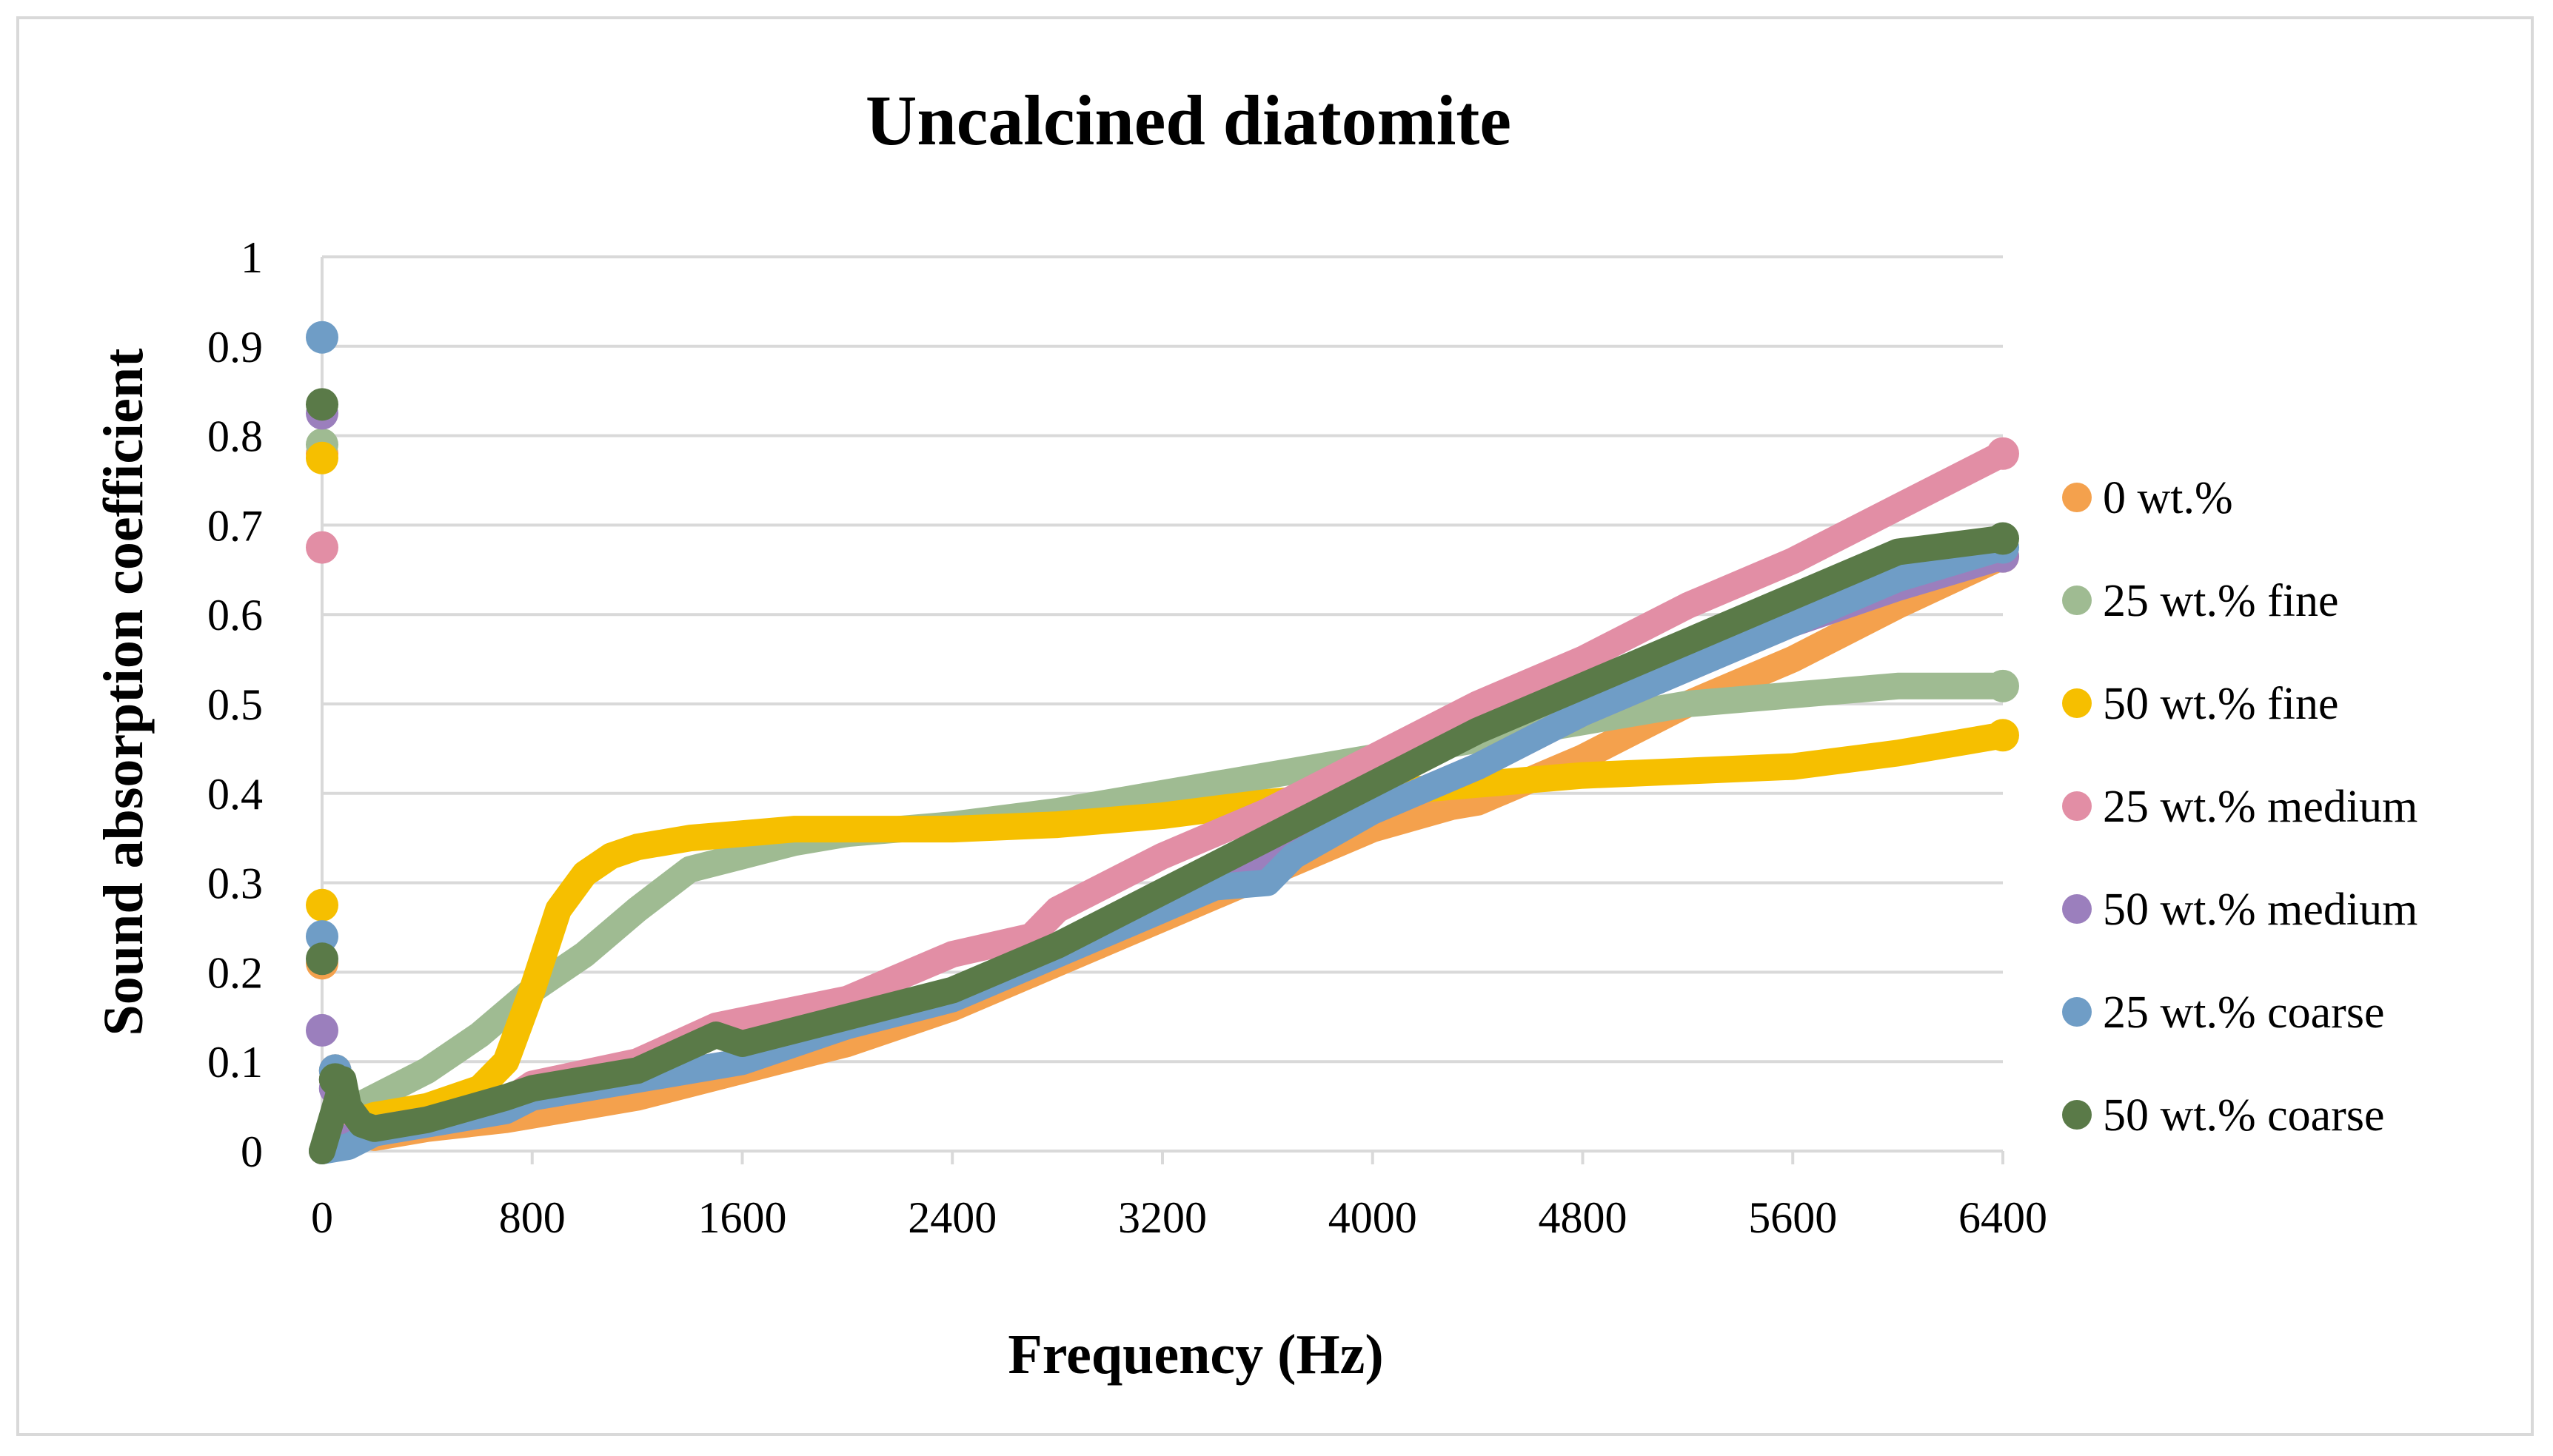 The image size is (2553, 1456). I want to click on chart-title: Uncalcined diatomite, so click(1188, 120).